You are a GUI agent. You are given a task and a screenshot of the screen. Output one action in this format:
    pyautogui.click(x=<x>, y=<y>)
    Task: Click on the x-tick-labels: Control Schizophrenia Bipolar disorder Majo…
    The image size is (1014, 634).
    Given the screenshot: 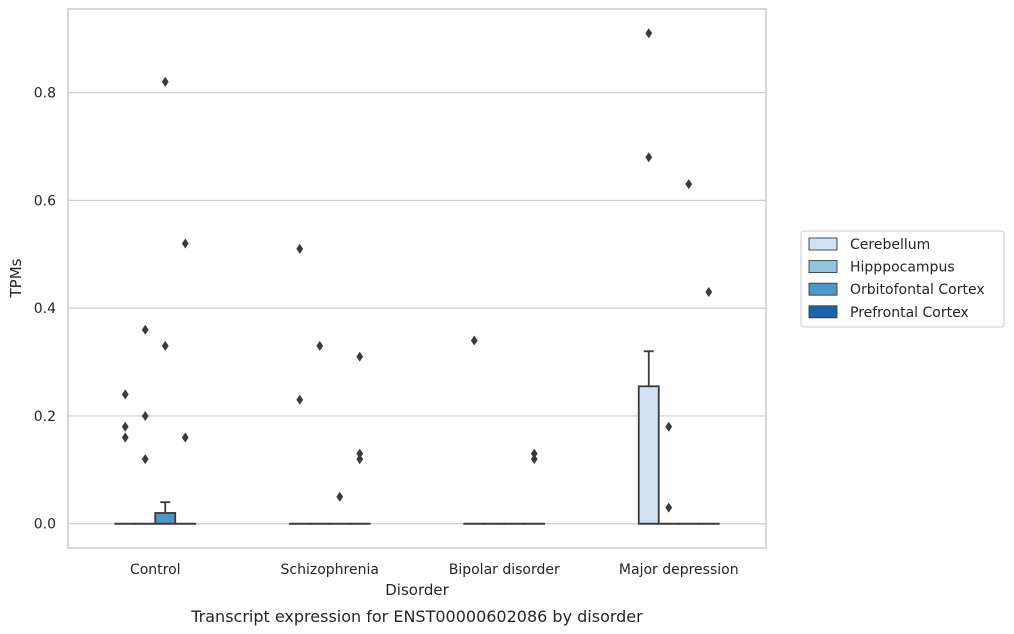 What is the action you would take?
    pyautogui.click(x=434, y=570)
    